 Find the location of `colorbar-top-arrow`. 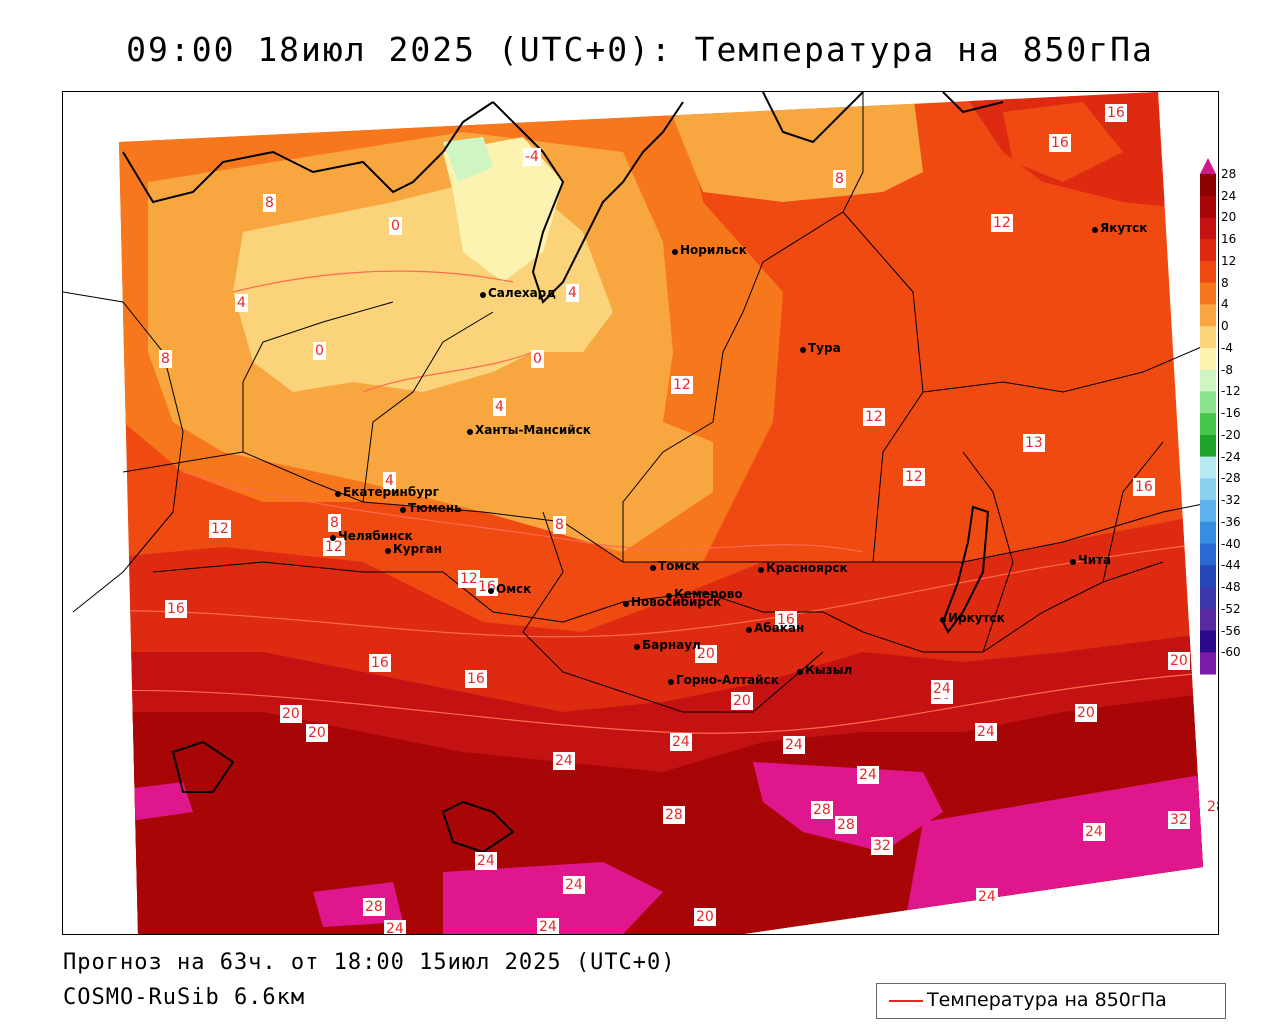

colorbar-top-arrow is located at coordinates (1208, 166).